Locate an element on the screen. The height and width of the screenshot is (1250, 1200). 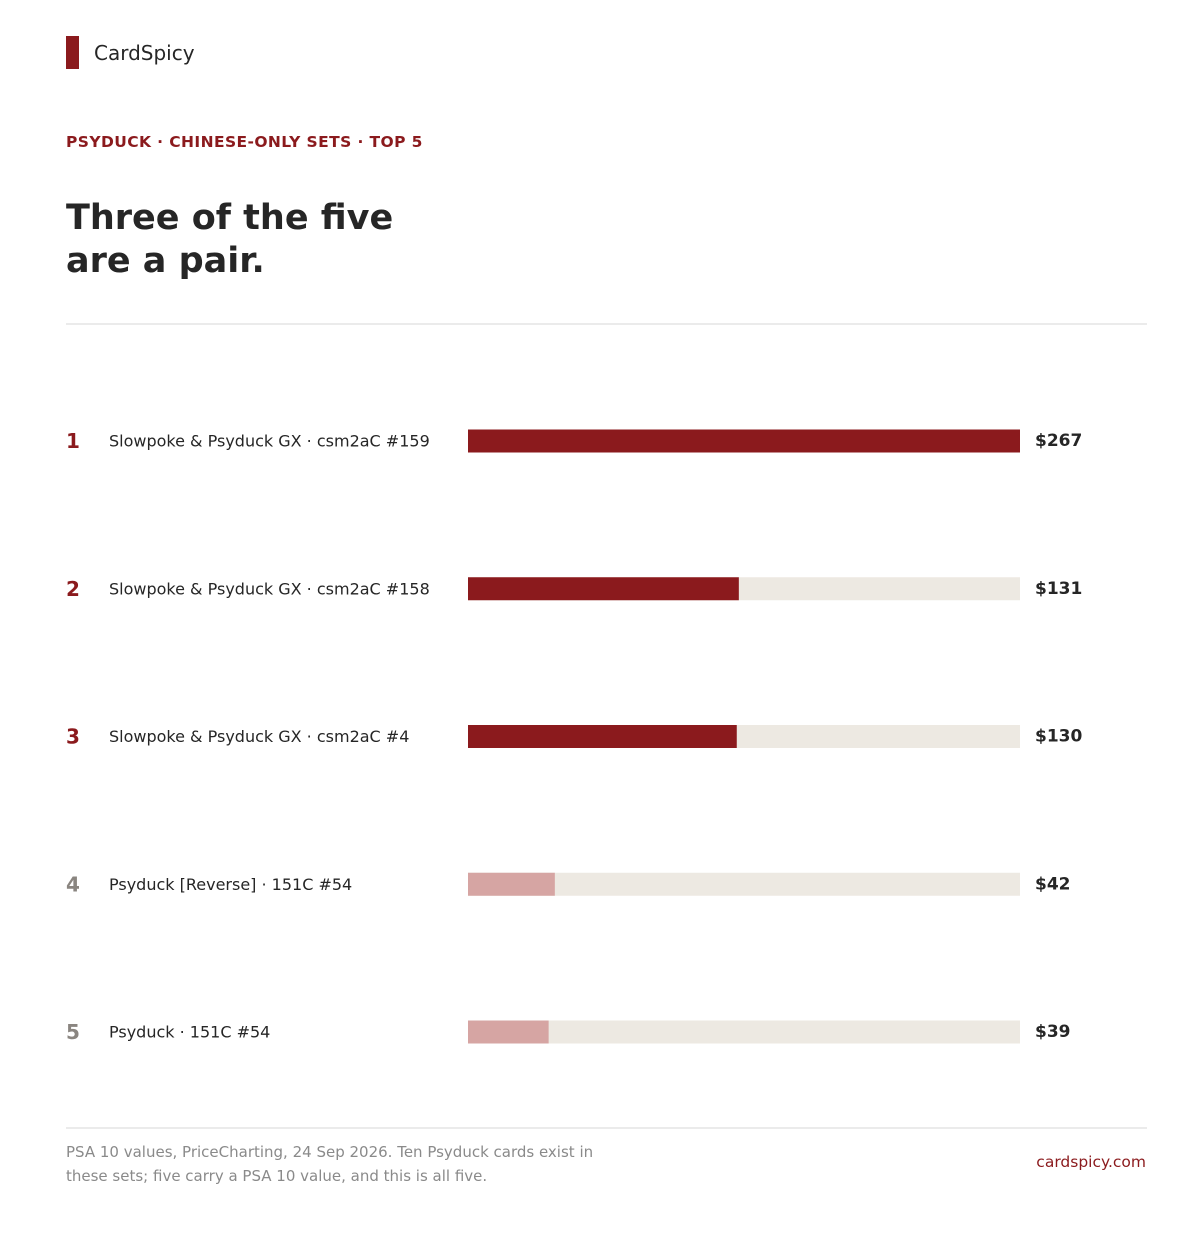
top-divider is located at coordinates (606, 324).